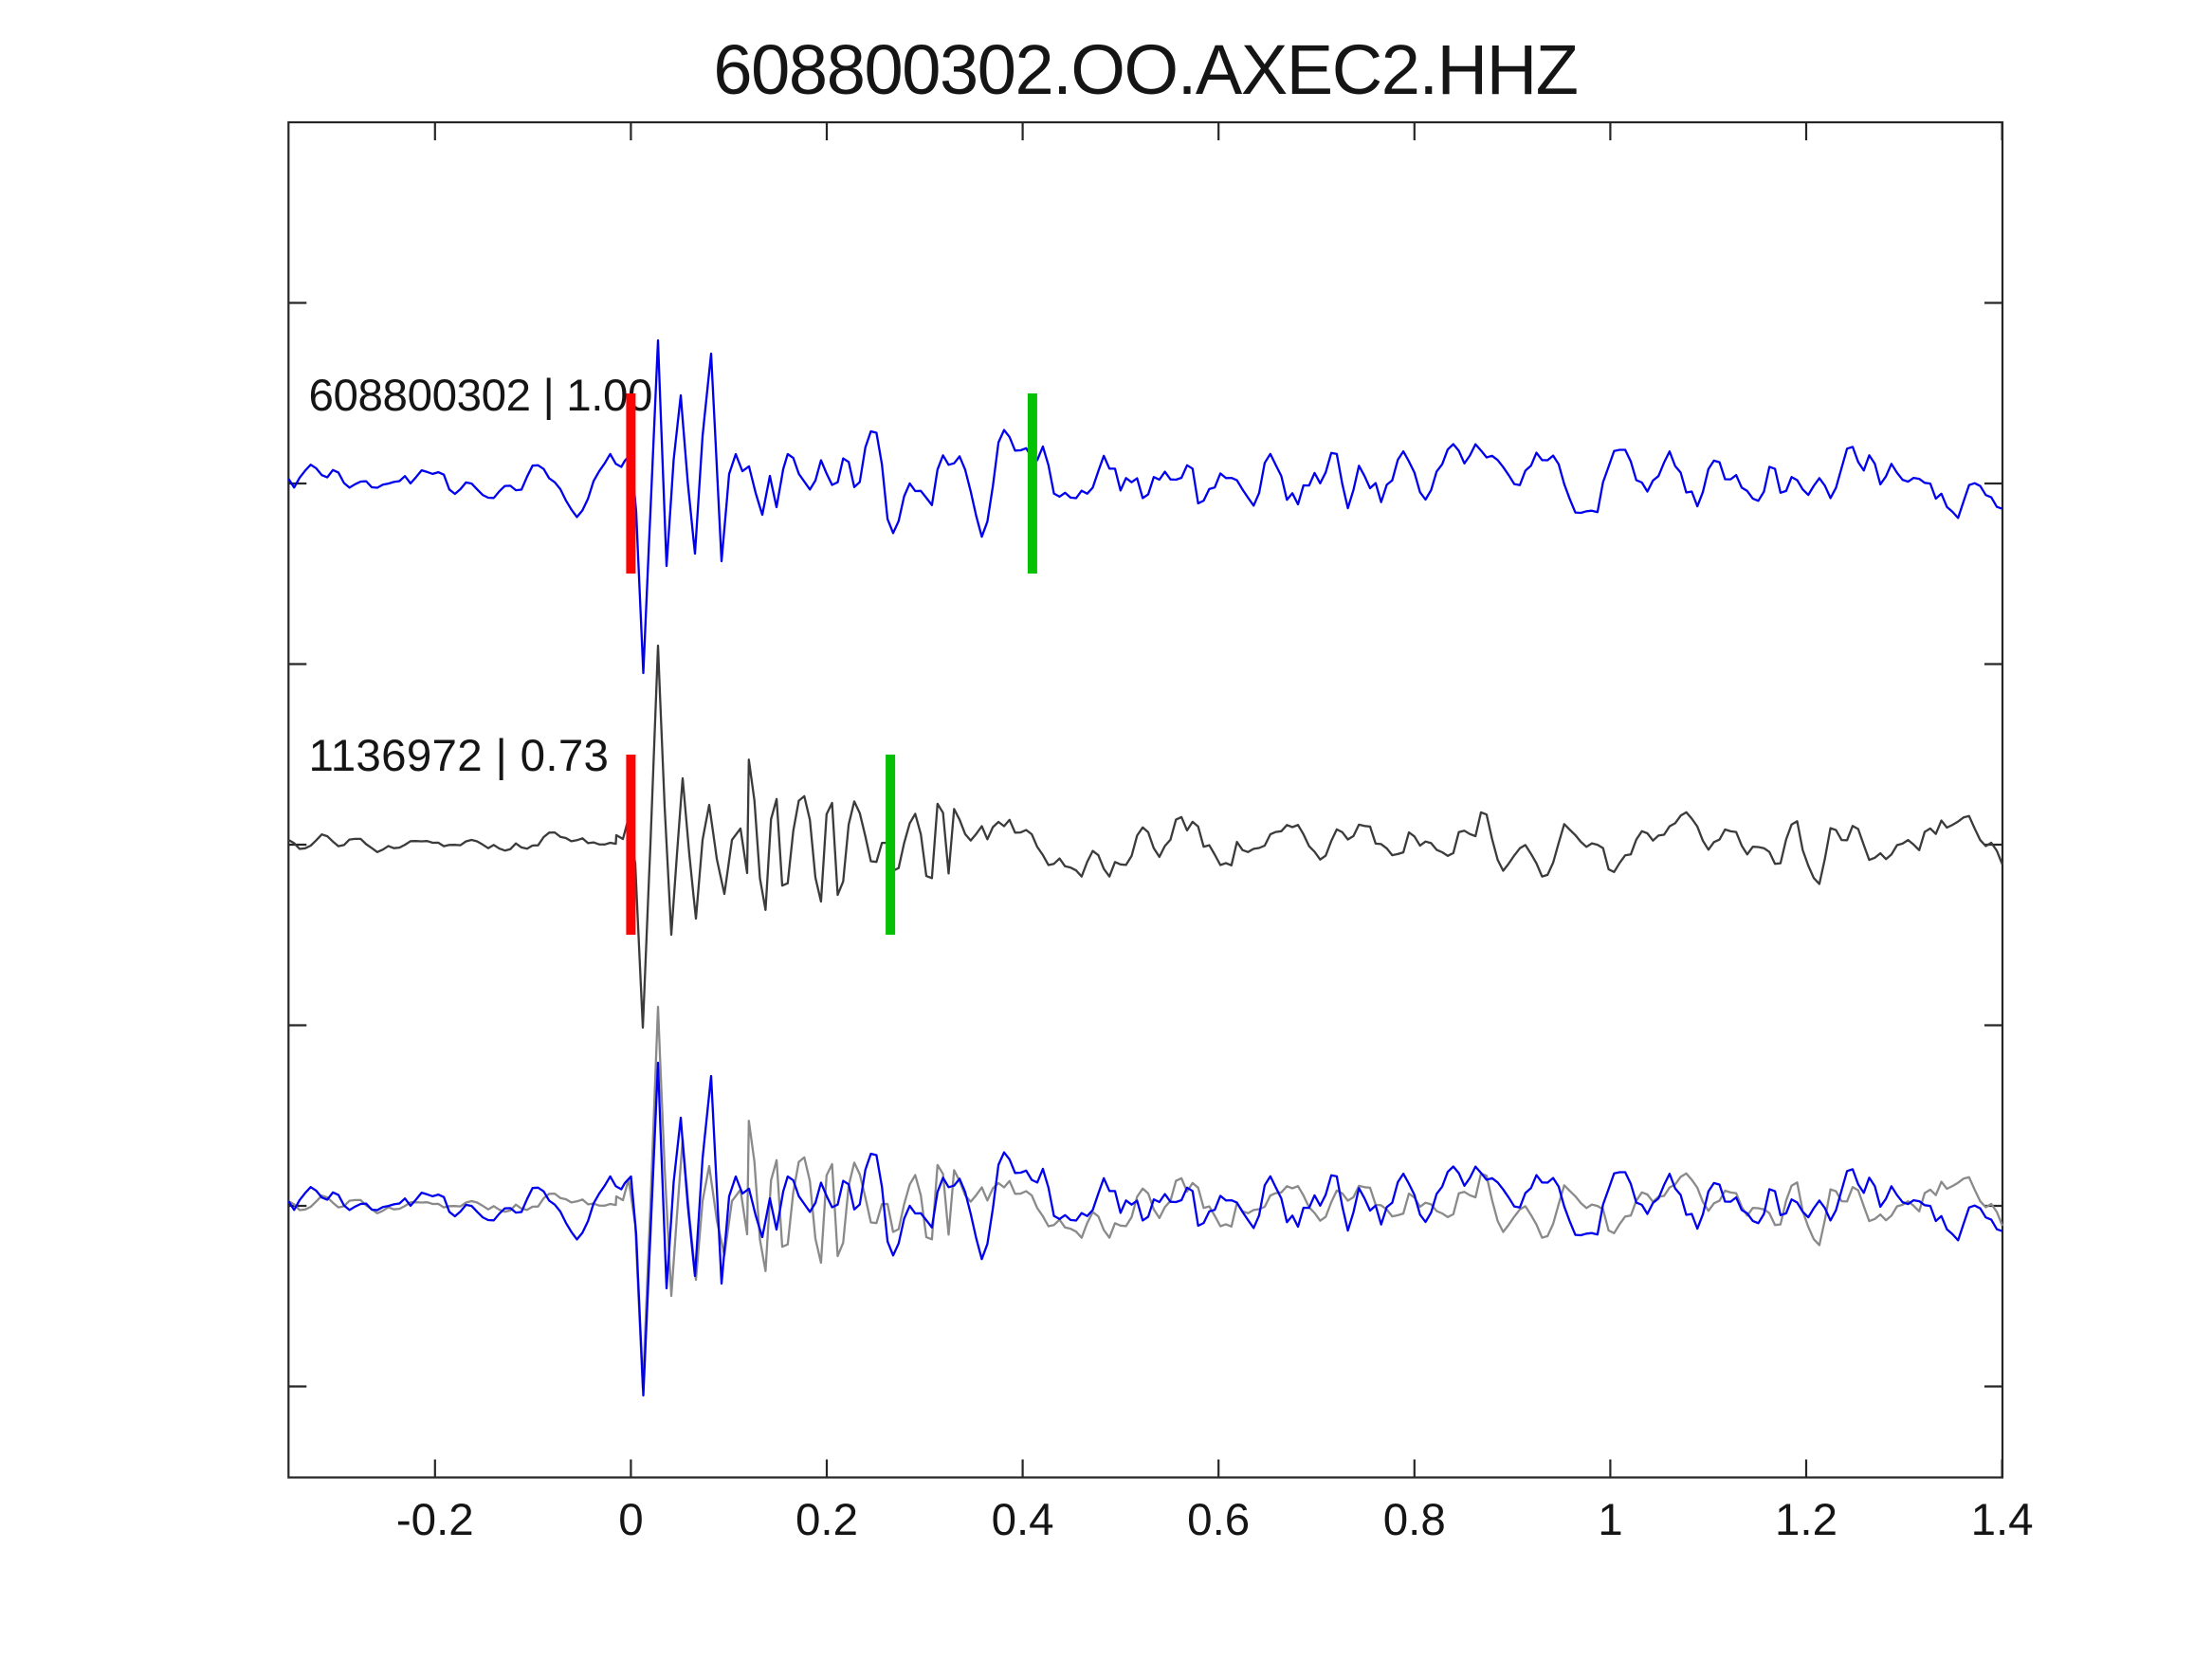 The height and width of the screenshot is (1659, 2212). Describe the element at coordinates (2003, 1520) in the screenshot. I see `svg-text: 1.4` at that location.